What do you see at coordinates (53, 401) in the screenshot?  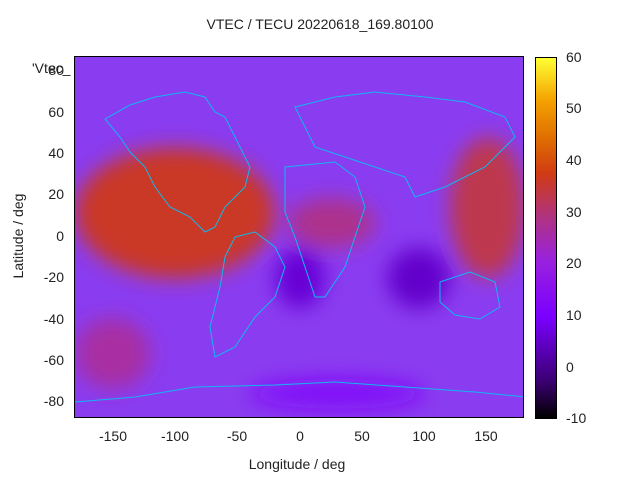 I see `y-tick-label: -80` at bounding box center [53, 401].